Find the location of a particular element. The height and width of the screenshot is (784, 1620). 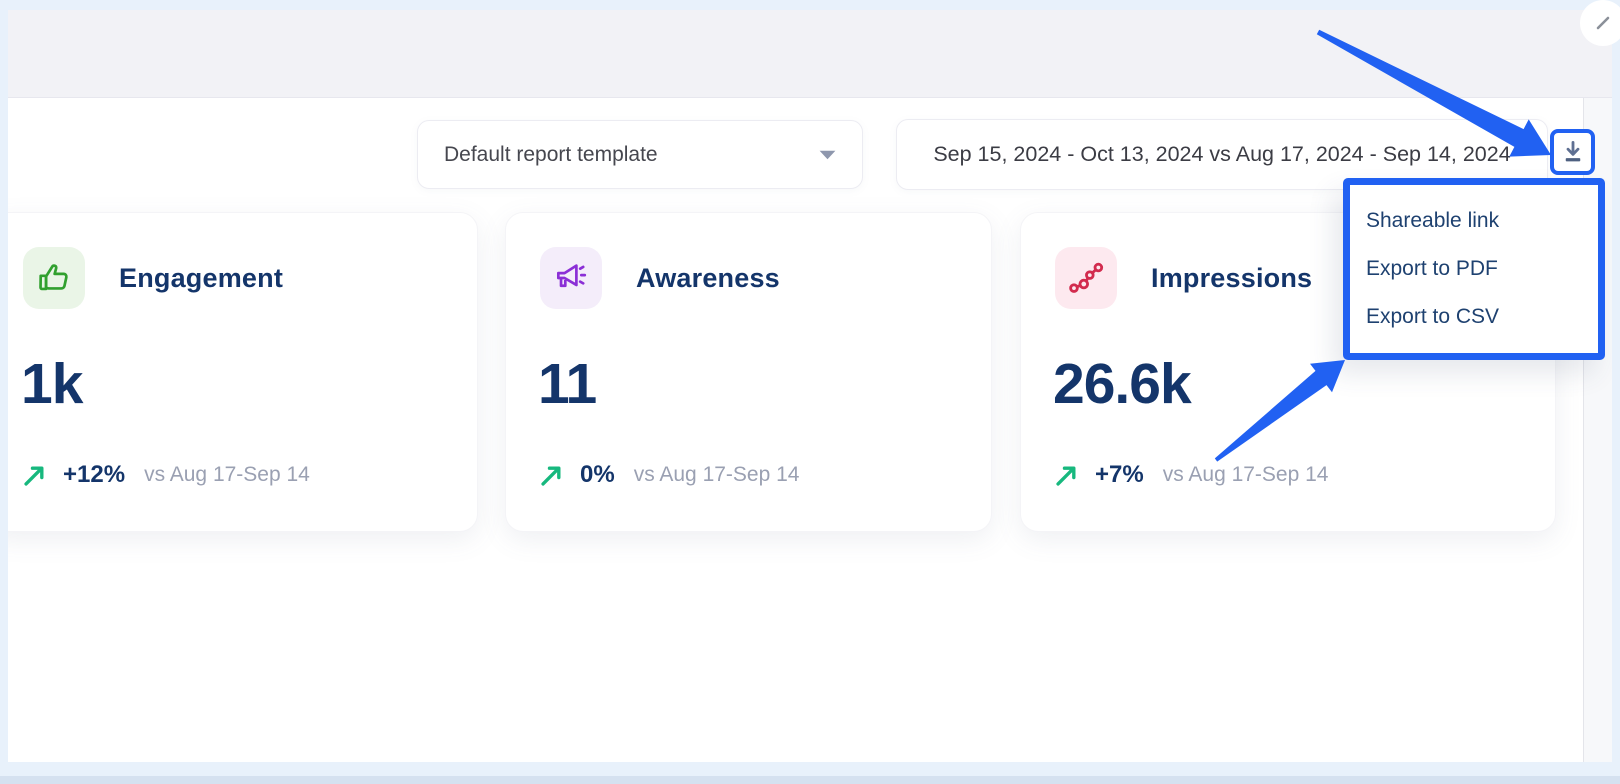

card-header: Engagement is located at coordinates (242, 261).